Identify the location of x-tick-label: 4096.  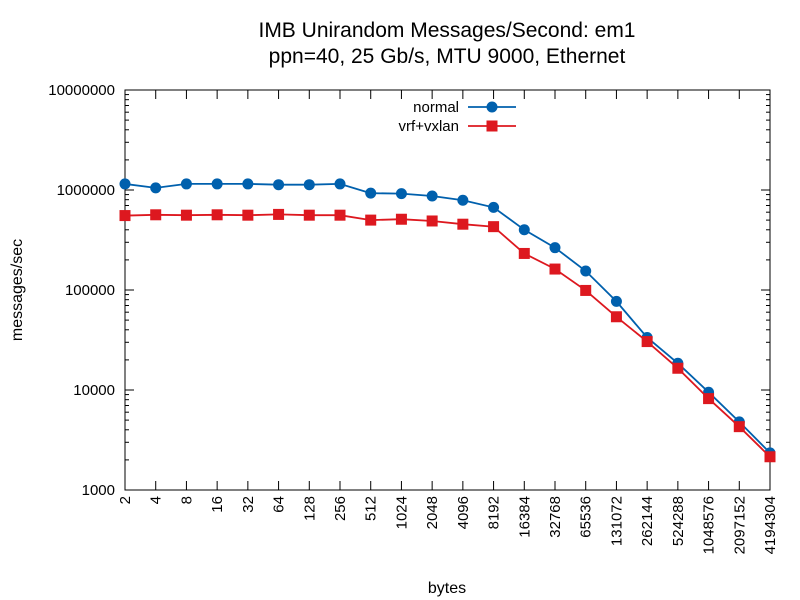
(463, 512).